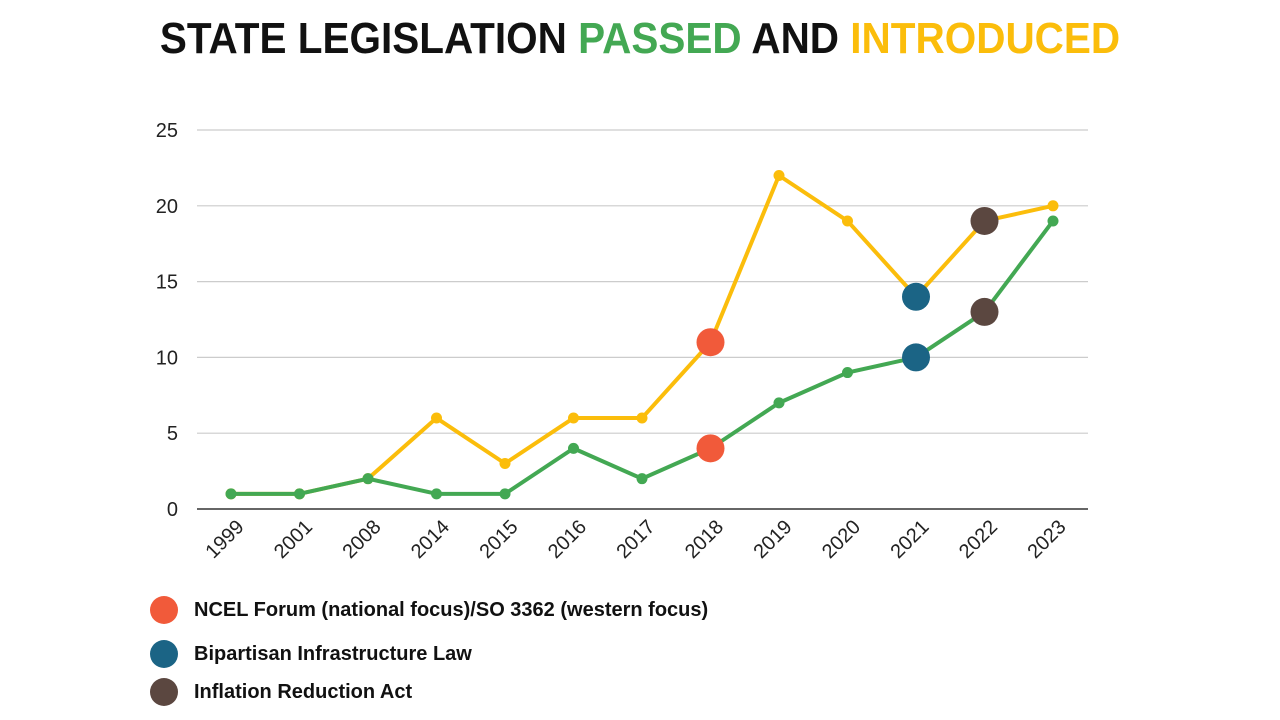  Describe the element at coordinates (1047, 539) in the screenshot. I see `x-tick-label: 2023` at that location.